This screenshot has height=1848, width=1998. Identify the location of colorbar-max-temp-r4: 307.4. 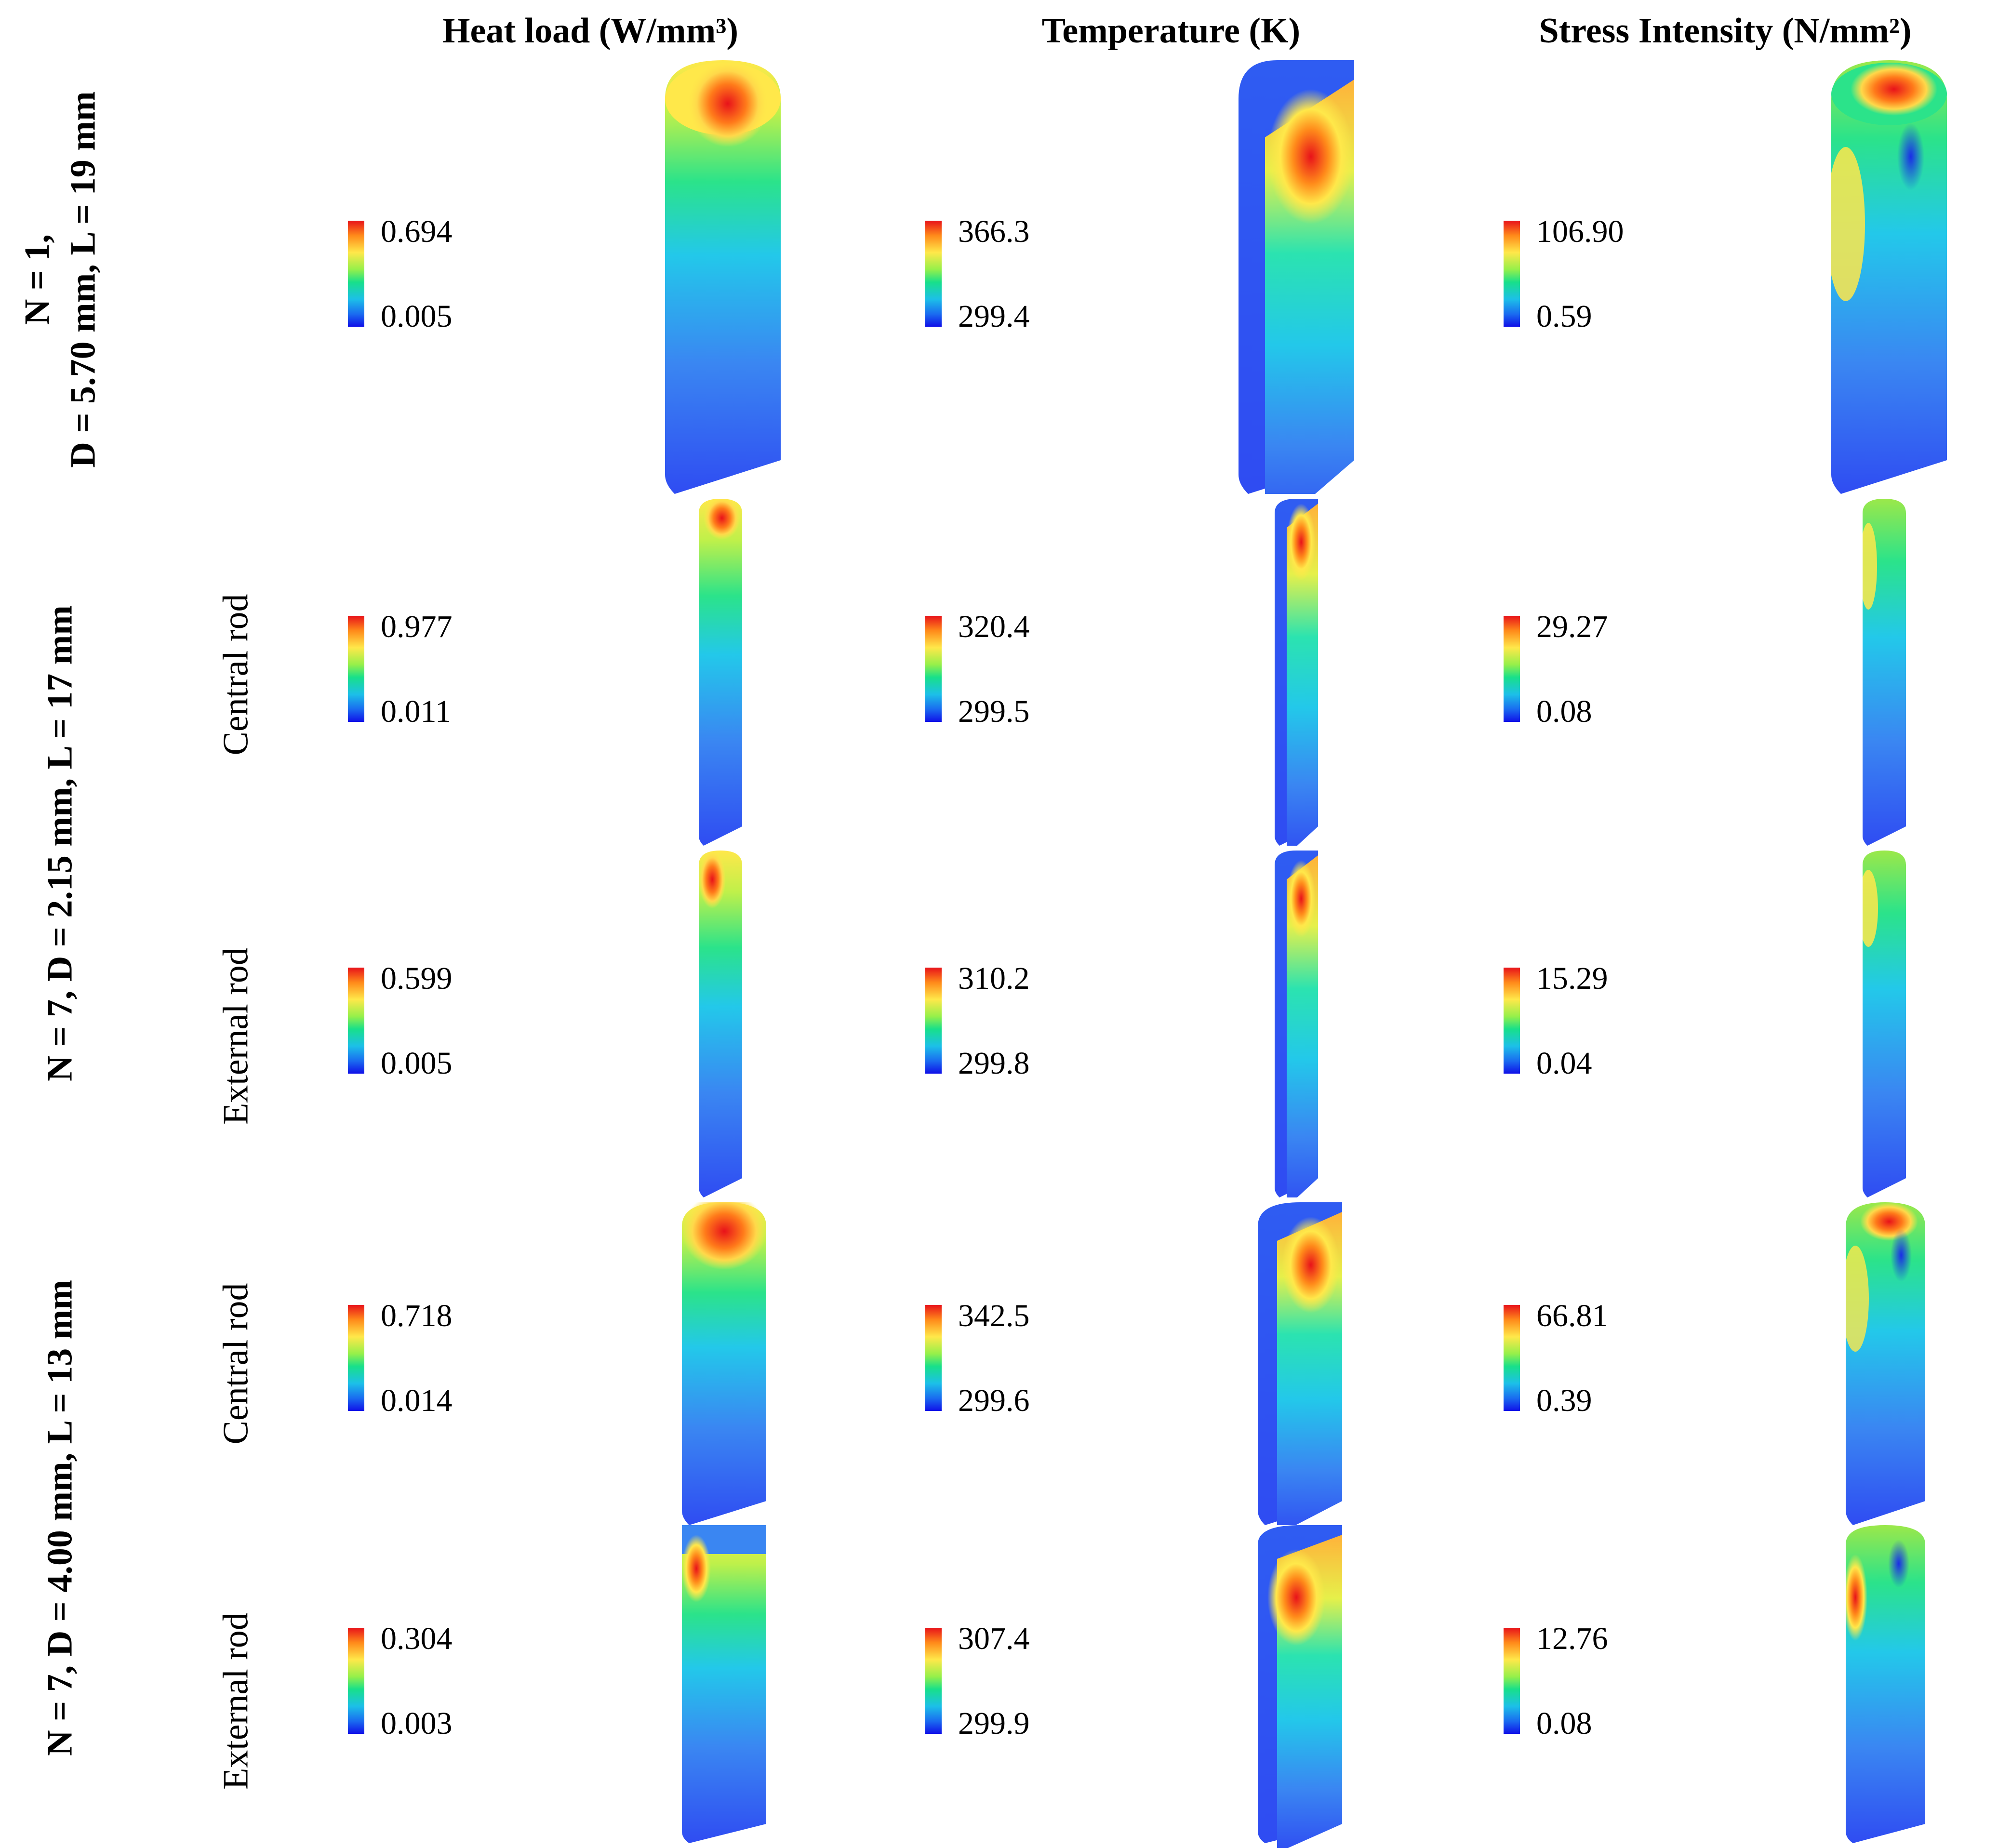
(994, 1638).